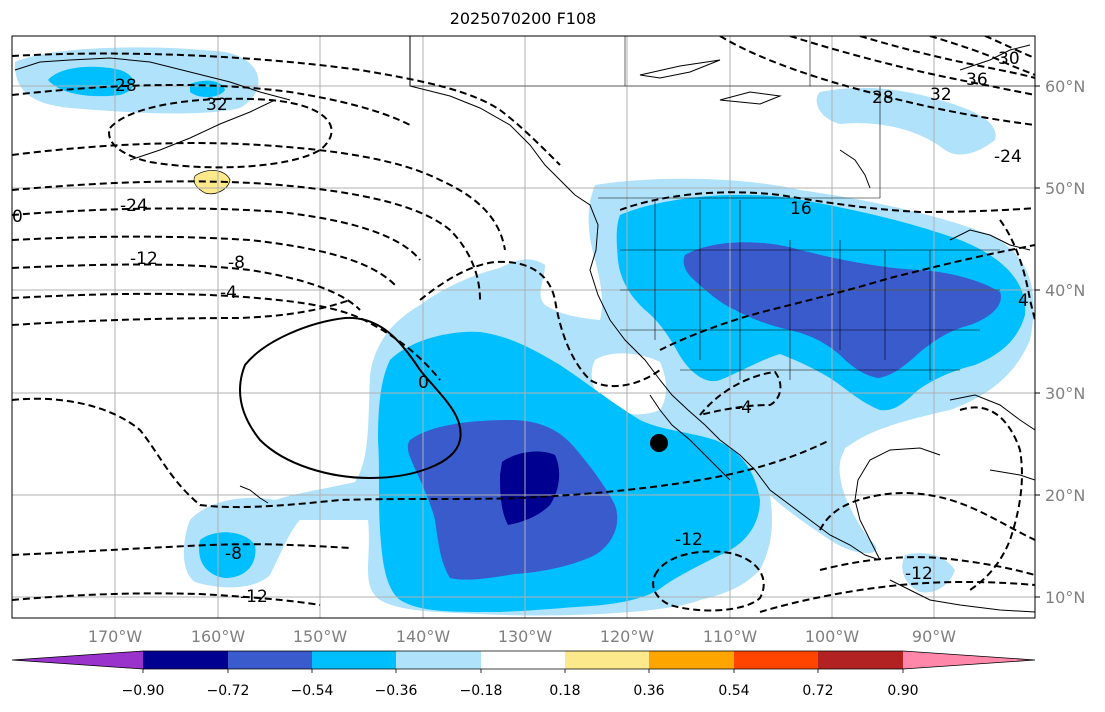 This screenshot has height=712, width=1105. I want to click on colorbar-tick-label: −0.72, so click(228, 691).